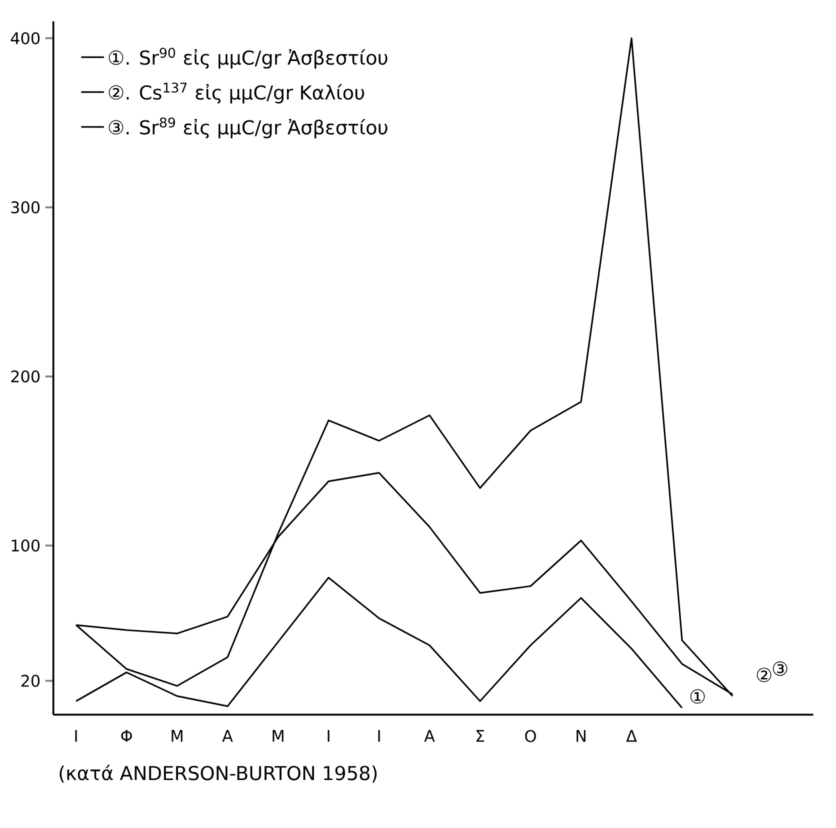 The image size is (836, 828). I want to click on x-tick-label: Ν, so click(581, 736).